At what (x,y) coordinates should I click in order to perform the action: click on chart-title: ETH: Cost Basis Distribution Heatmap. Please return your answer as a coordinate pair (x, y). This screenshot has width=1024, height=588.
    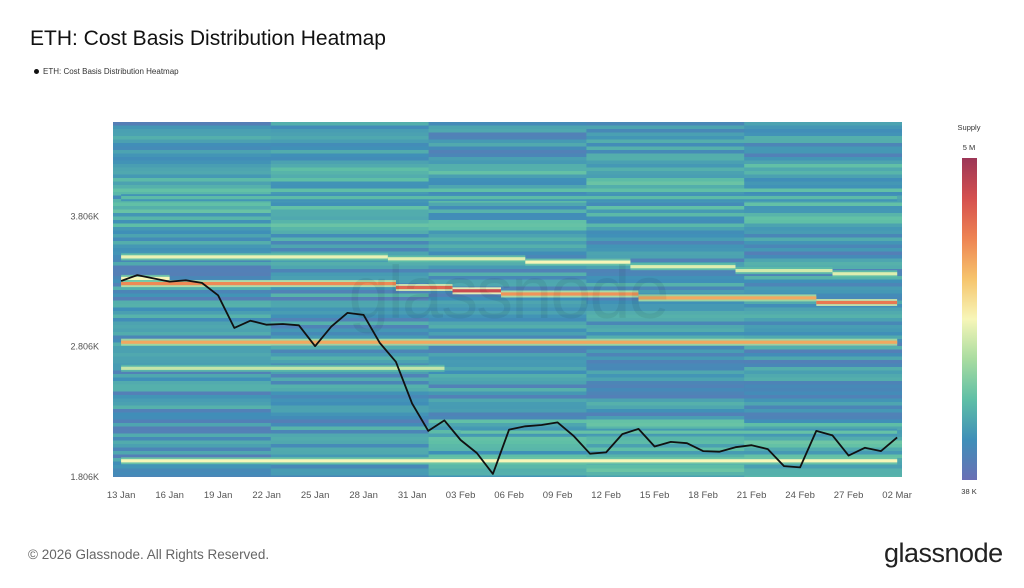
    Looking at the image, I should click on (208, 38).